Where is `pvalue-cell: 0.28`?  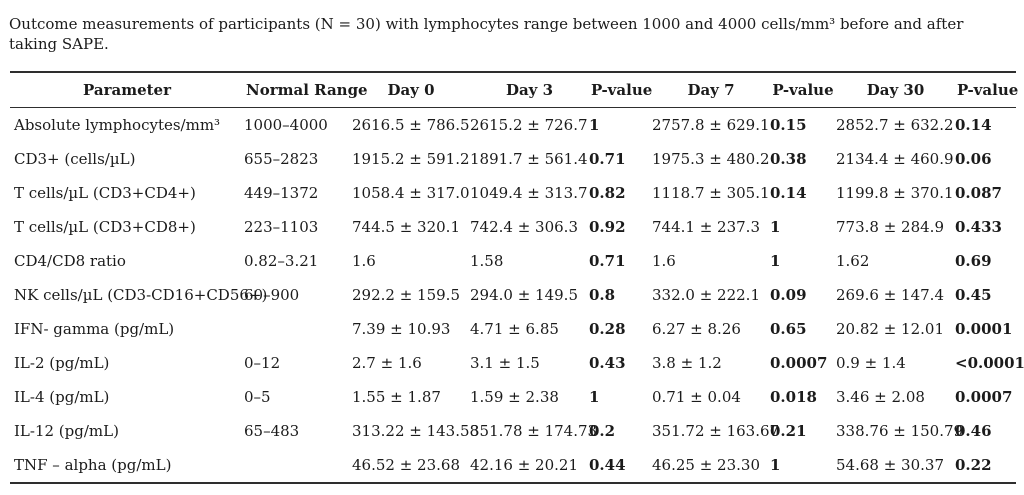
pvalue-cell: 0.28 is located at coordinates (607, 328).